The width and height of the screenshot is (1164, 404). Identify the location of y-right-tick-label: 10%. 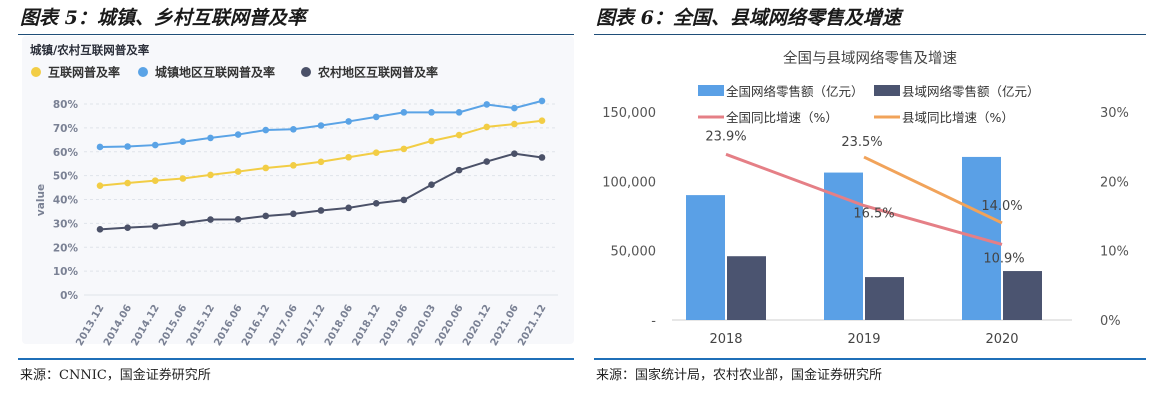
(1114, 252).